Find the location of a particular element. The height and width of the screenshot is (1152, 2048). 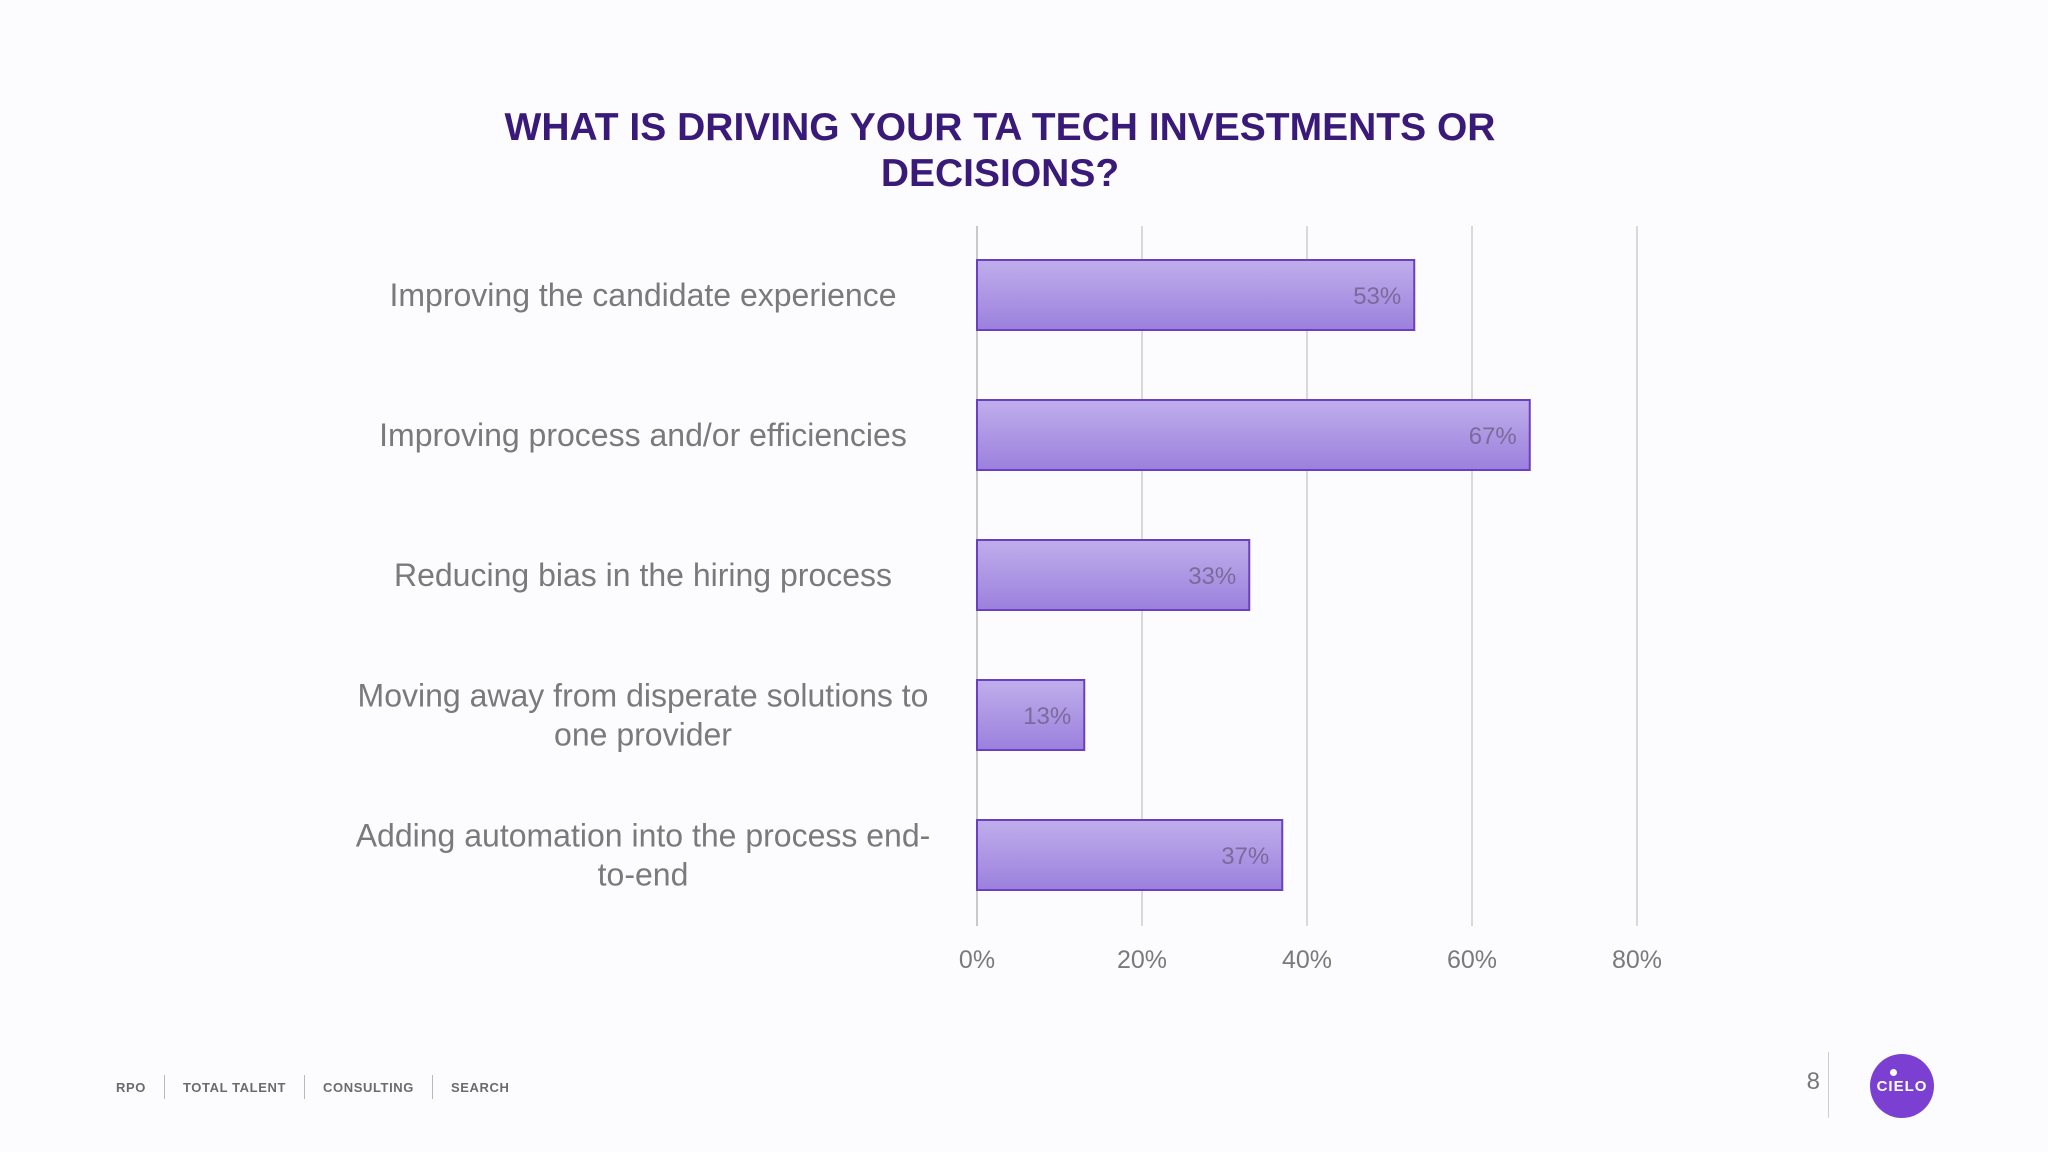

value-labels: 53% 67% 33% 13% 37% is located at coordinates (1270, 576).